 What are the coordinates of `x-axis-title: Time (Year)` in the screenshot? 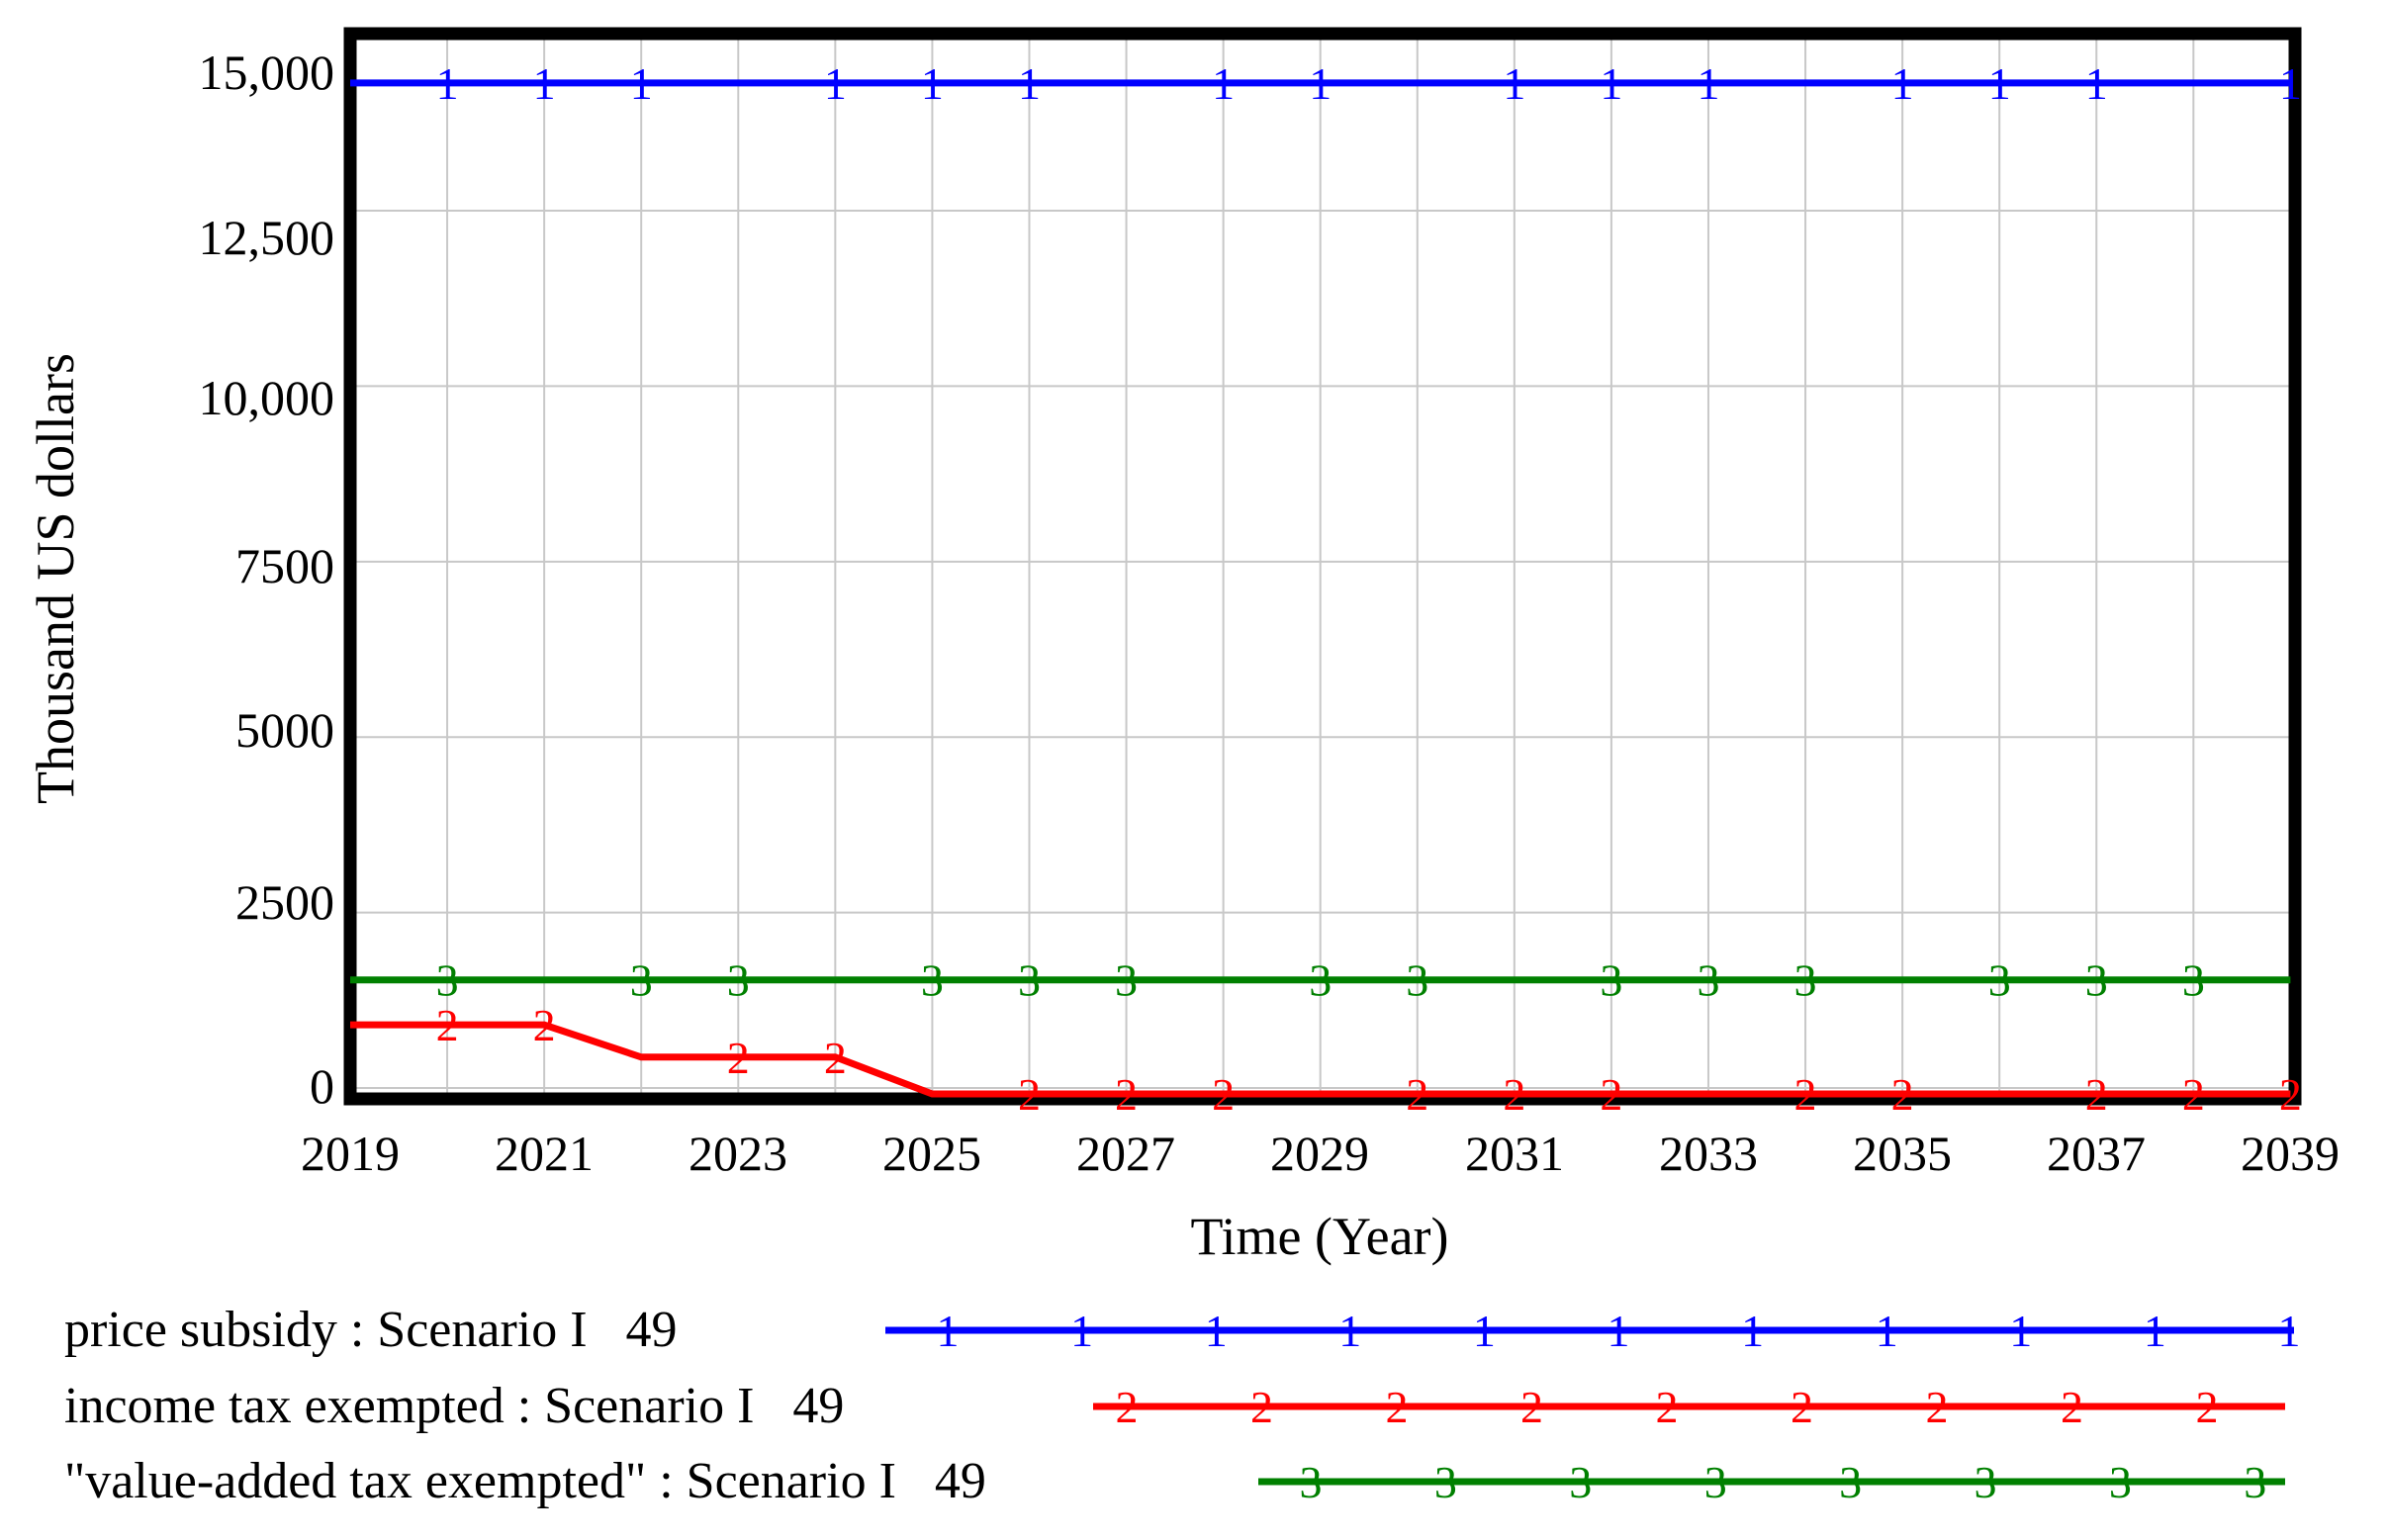 It's located at (1319, 1236).